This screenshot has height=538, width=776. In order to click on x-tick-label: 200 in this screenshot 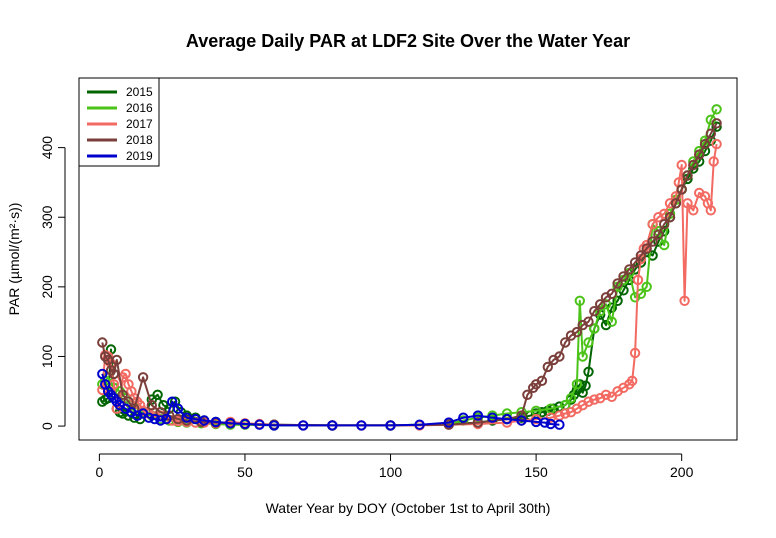, I will do `click(682, 472)`.